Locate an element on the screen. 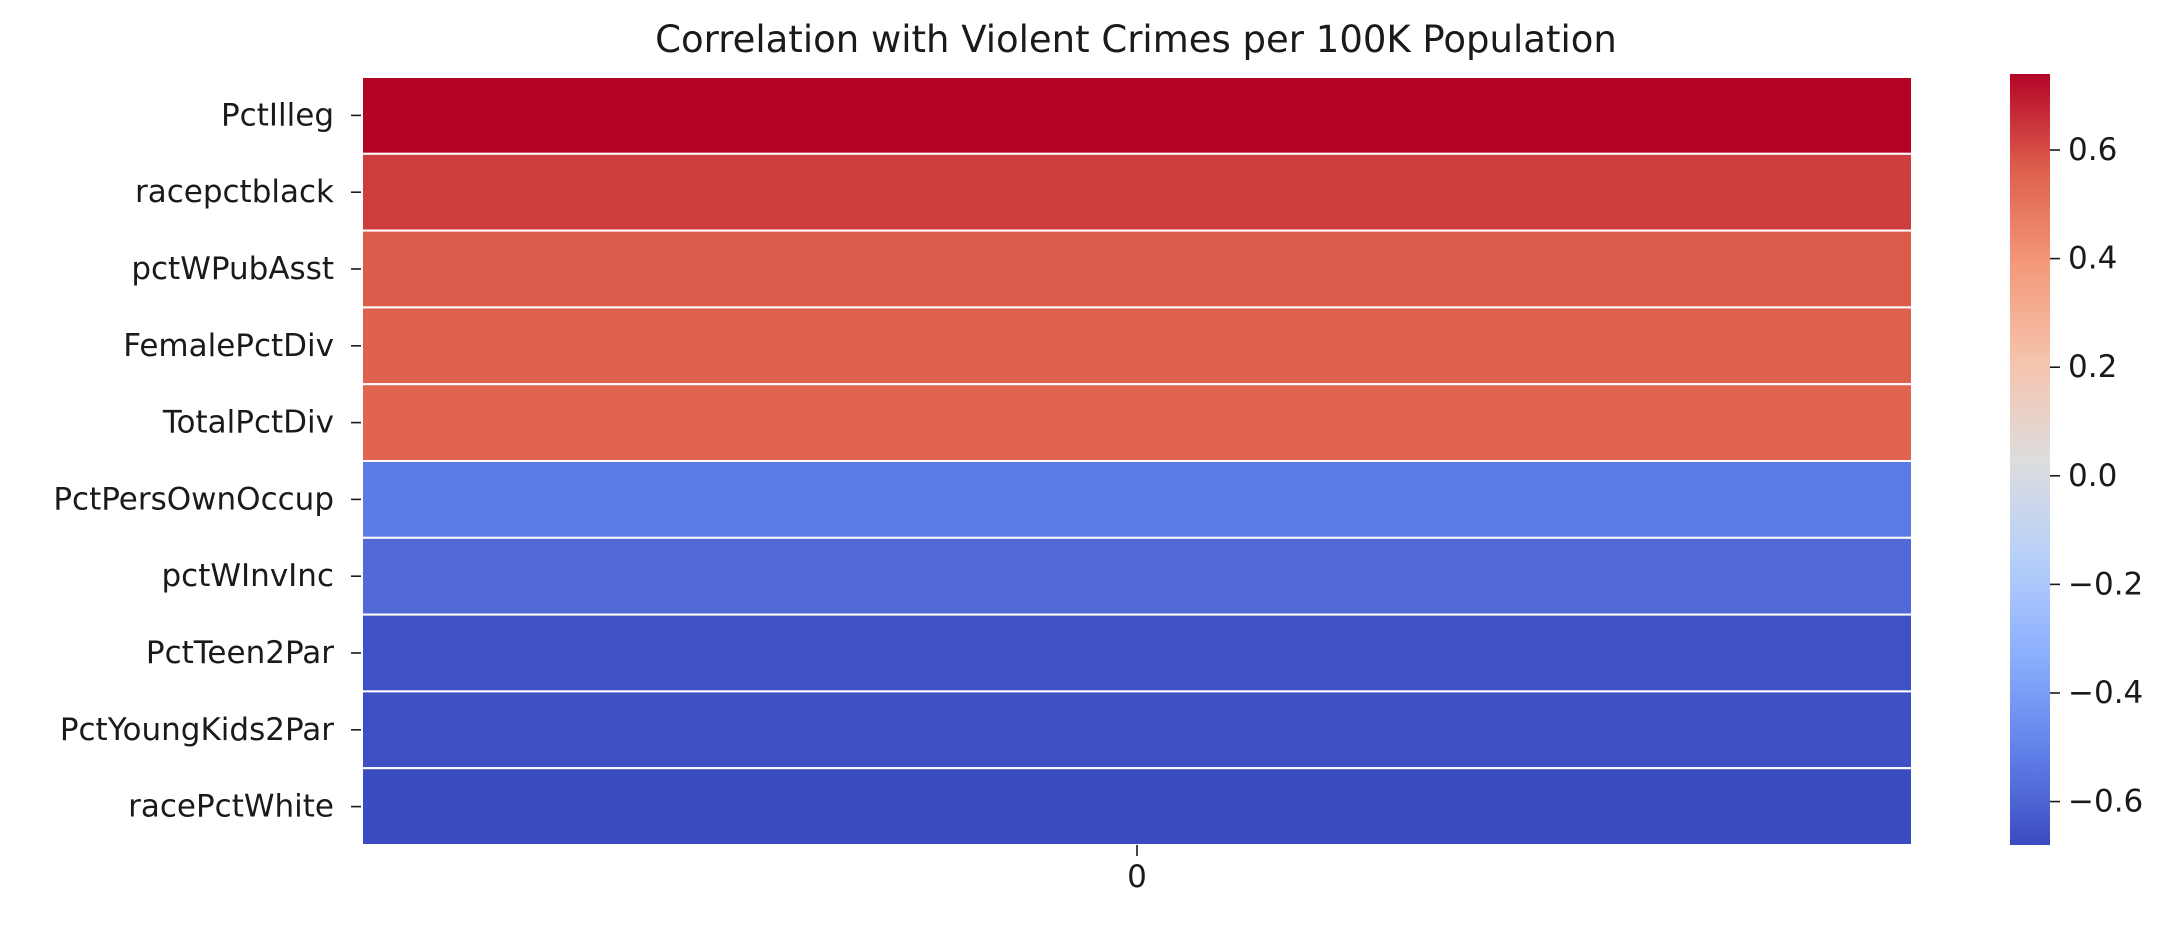 The image size is (2175, 925). colorbar-tick-label: 0.4 is located at coordinates (2092, 259).